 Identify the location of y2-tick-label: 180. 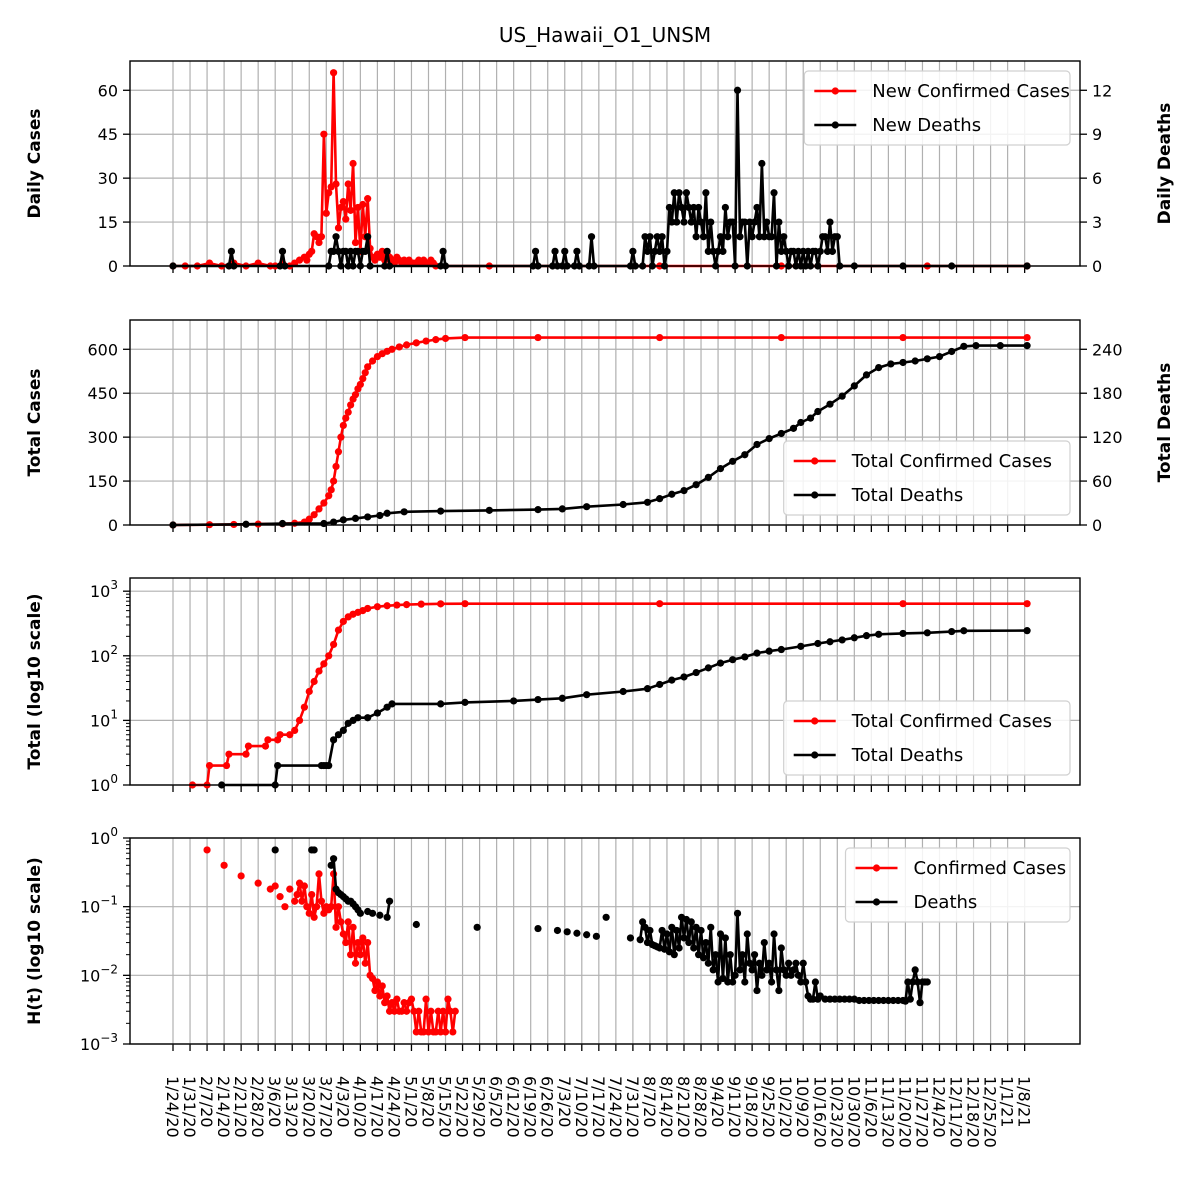
(1107, 393).